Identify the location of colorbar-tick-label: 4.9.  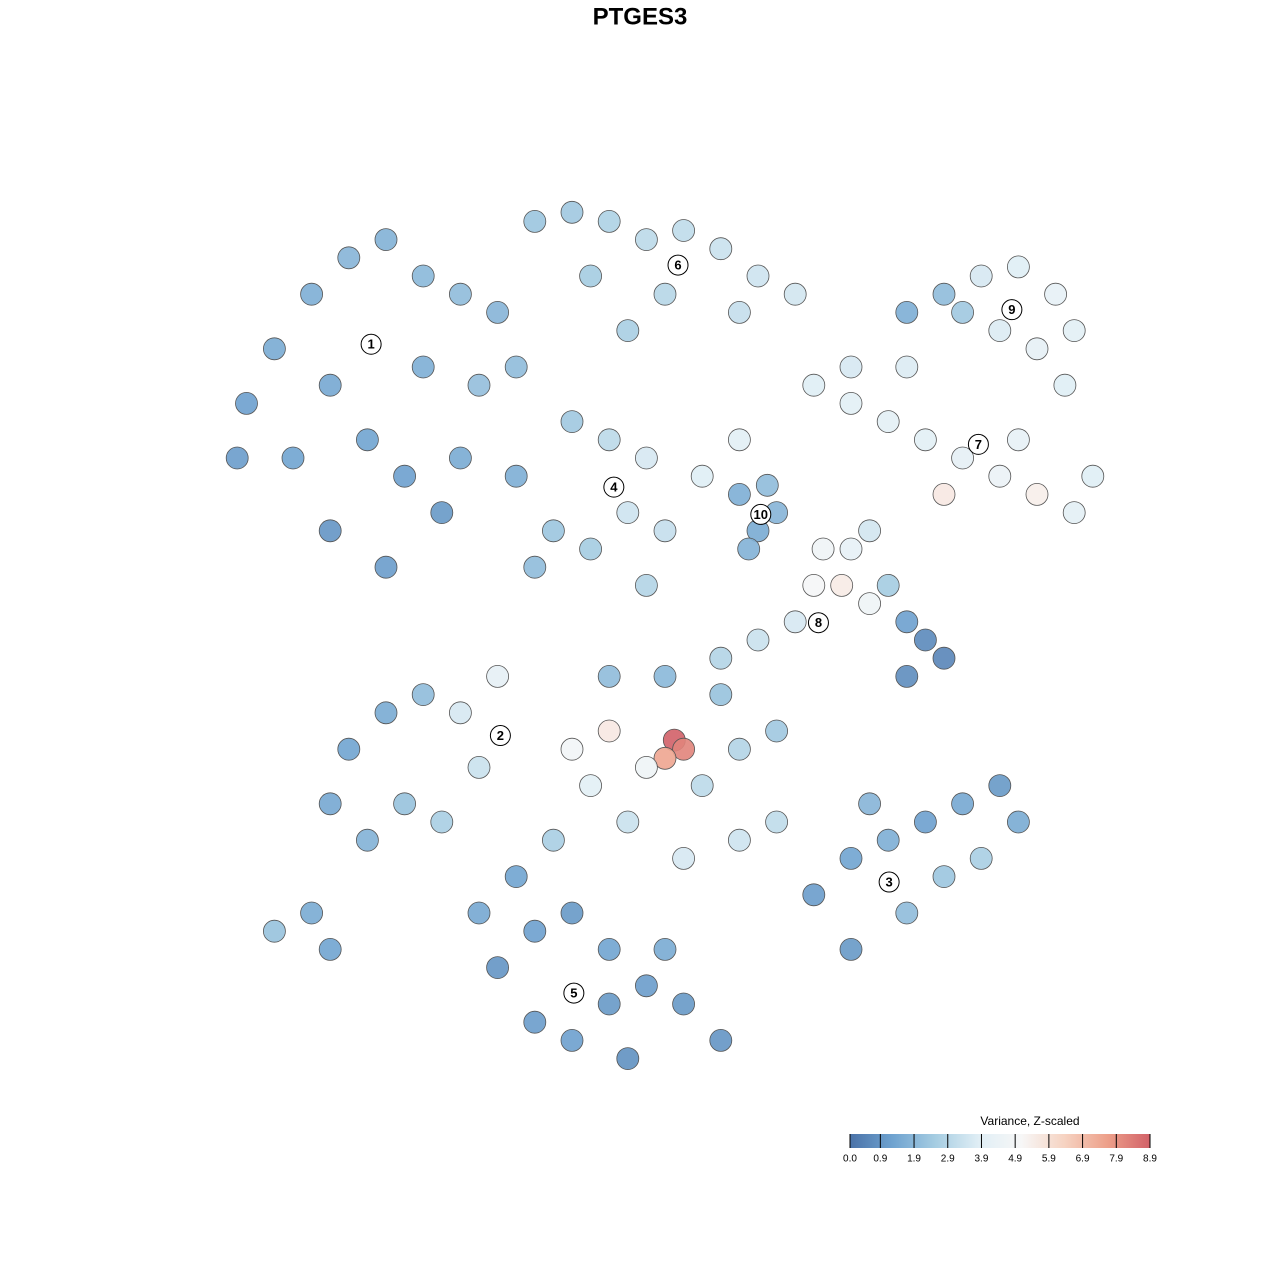
(1015, 1159).